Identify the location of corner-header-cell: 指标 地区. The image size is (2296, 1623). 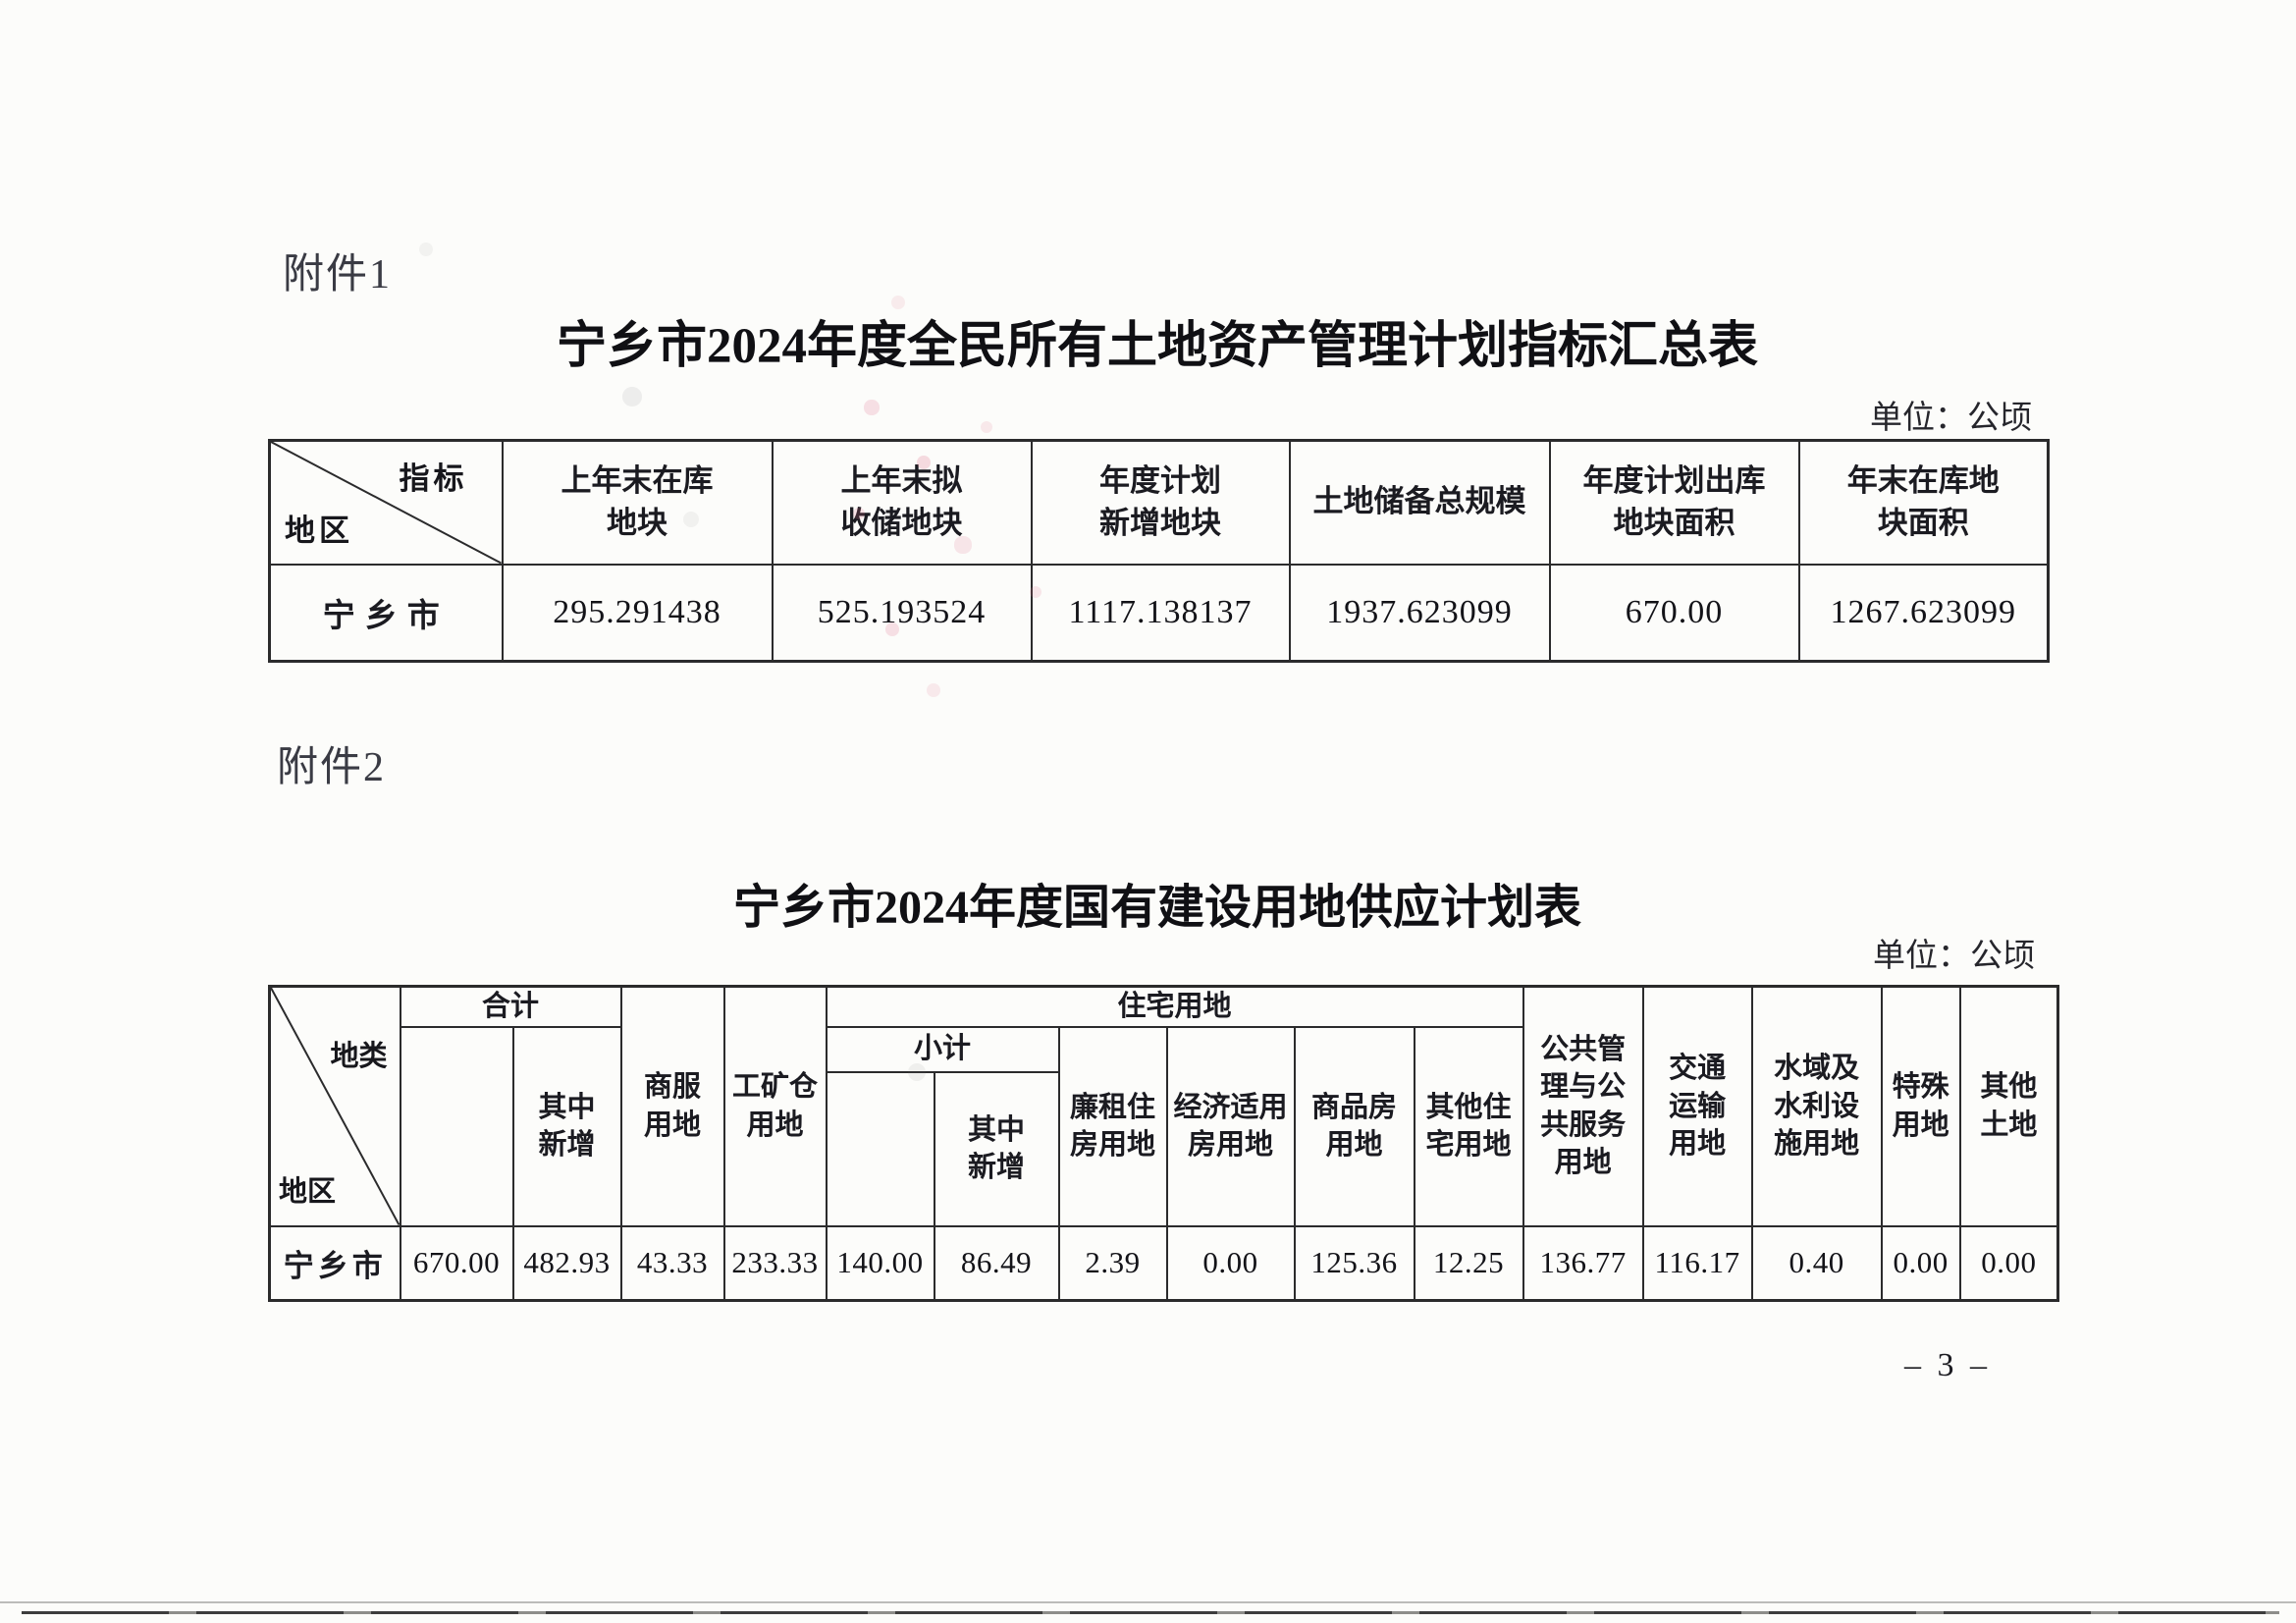
(386, 502).